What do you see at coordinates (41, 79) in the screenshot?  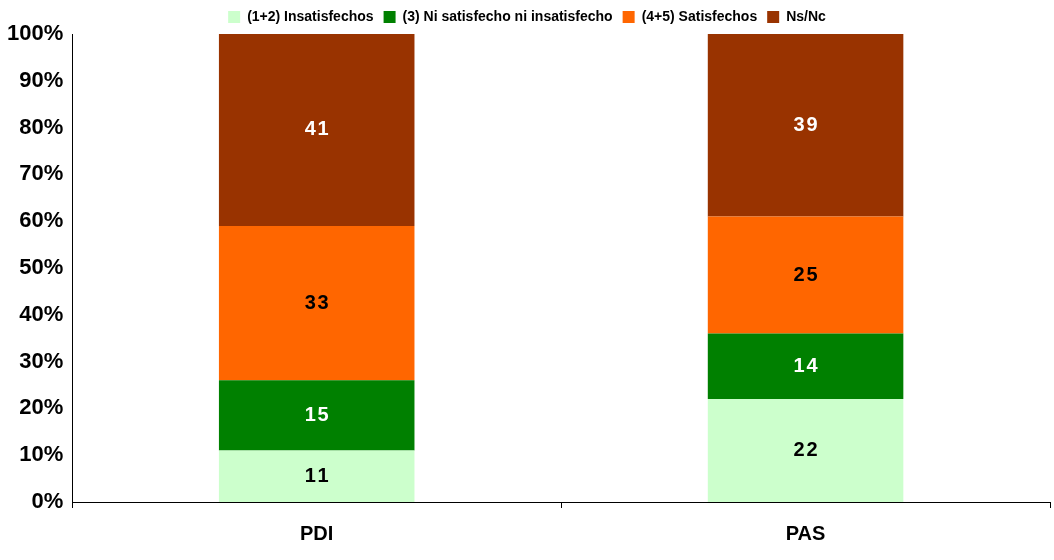 I see `y-tick-label: 90%` at bounding box center [41, 79].